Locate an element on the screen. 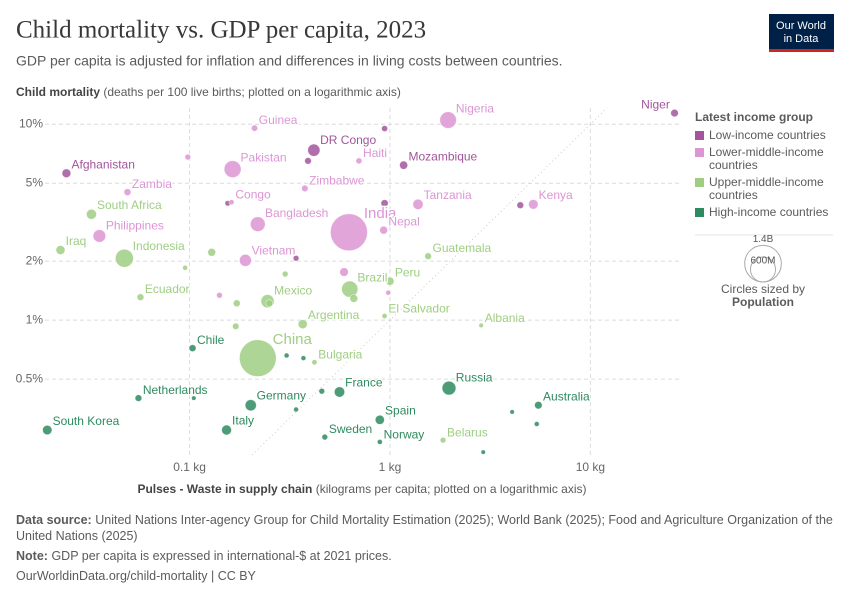 This screenshot has height=600, width=850. point-label: Russia is located at coordinates (474, 377).